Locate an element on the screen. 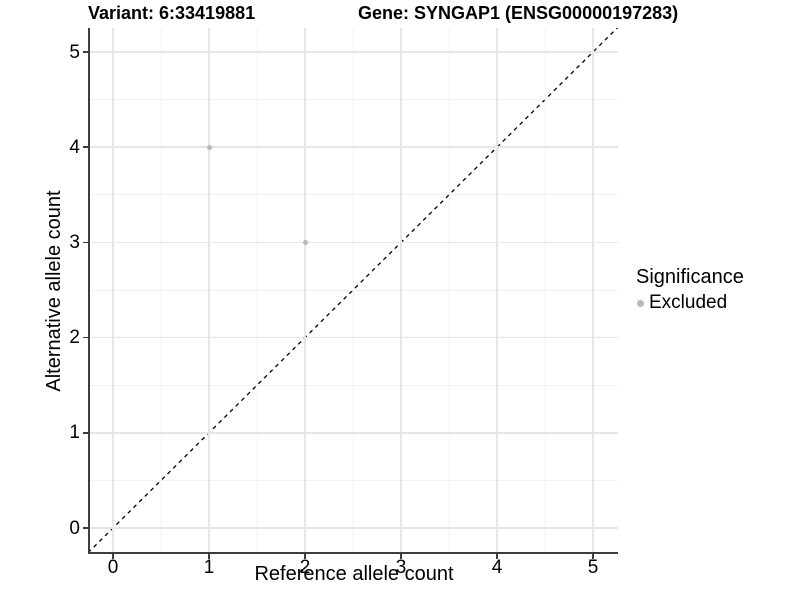  y-tick-label: 3 is located at coordinates (74, 242).